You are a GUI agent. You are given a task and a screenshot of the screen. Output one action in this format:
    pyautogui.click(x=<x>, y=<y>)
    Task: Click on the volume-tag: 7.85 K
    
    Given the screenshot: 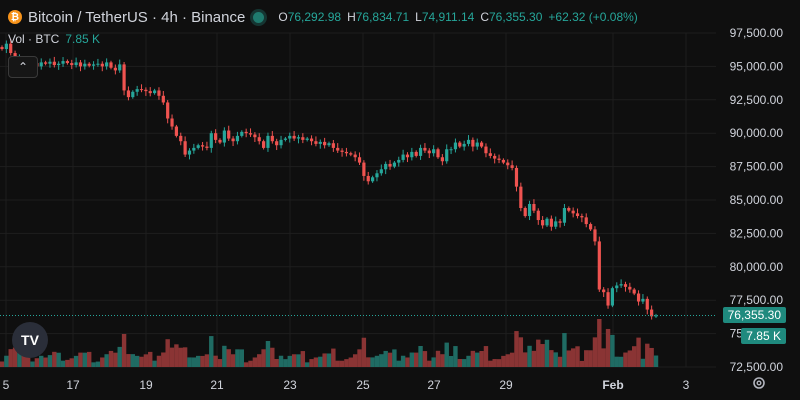 What is the action you would take?
    pyautogui.click(x=763, y=336)
    